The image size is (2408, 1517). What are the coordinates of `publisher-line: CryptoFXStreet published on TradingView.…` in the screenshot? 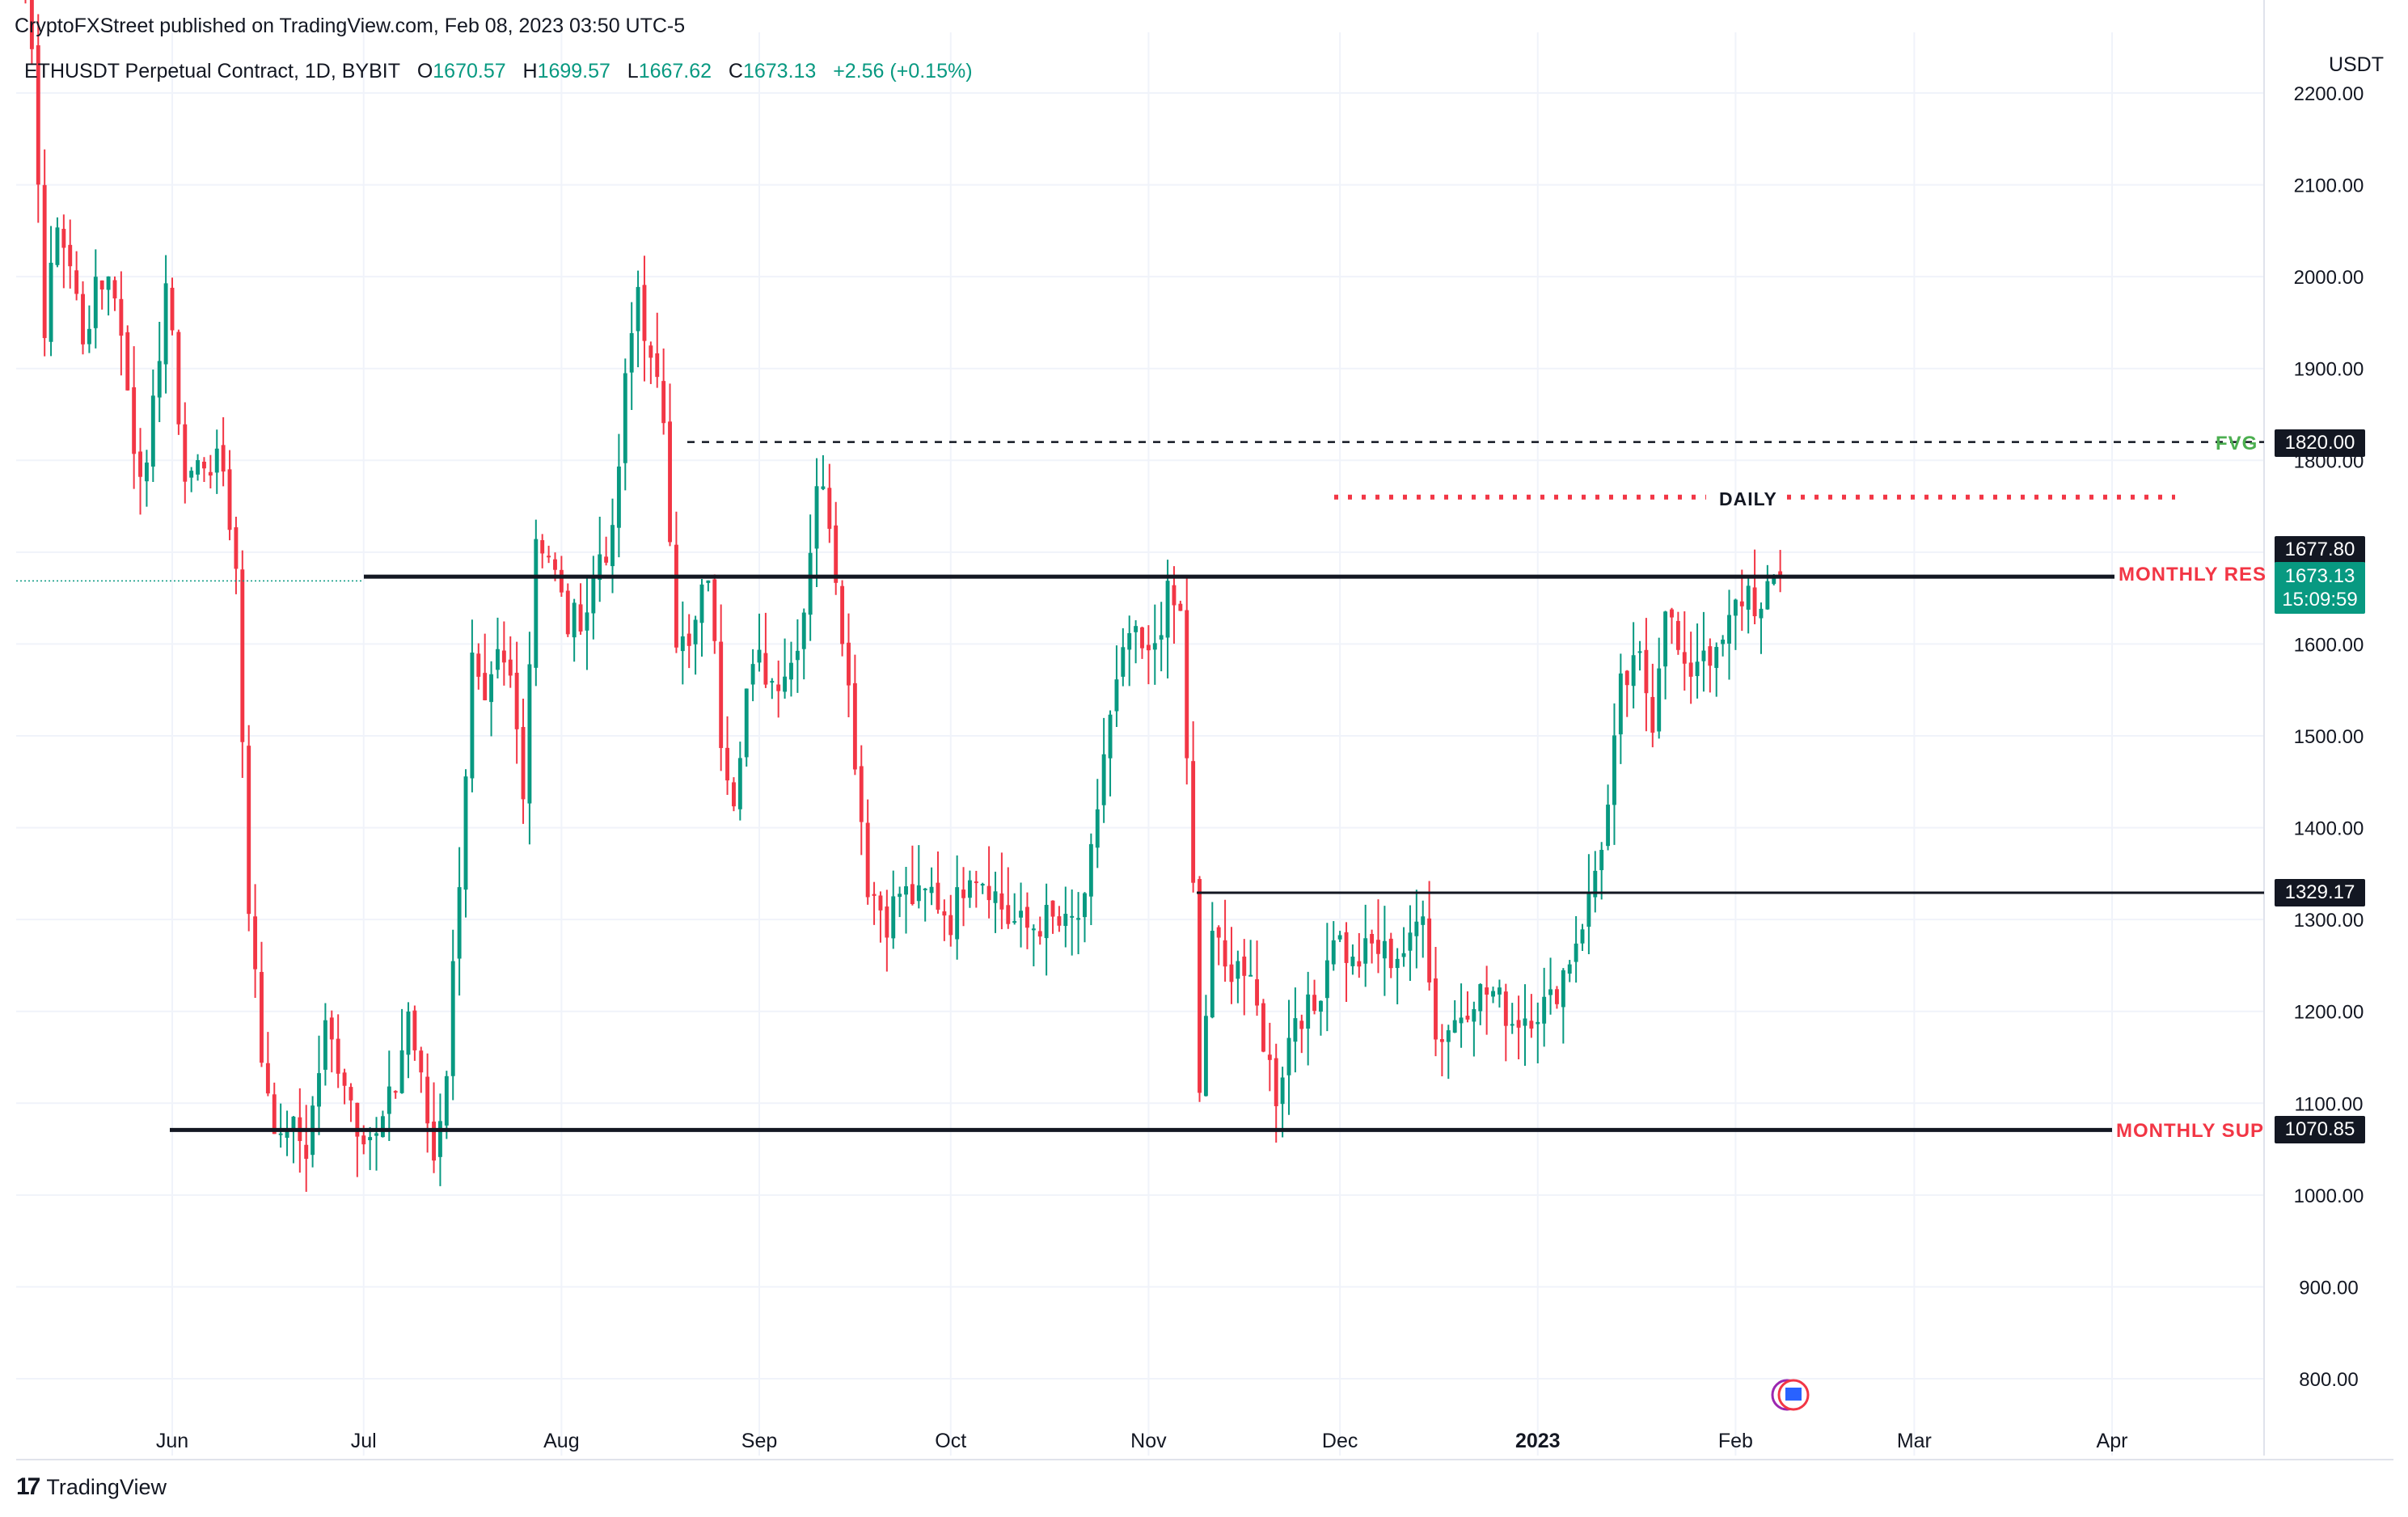 It's located at (350, 26).